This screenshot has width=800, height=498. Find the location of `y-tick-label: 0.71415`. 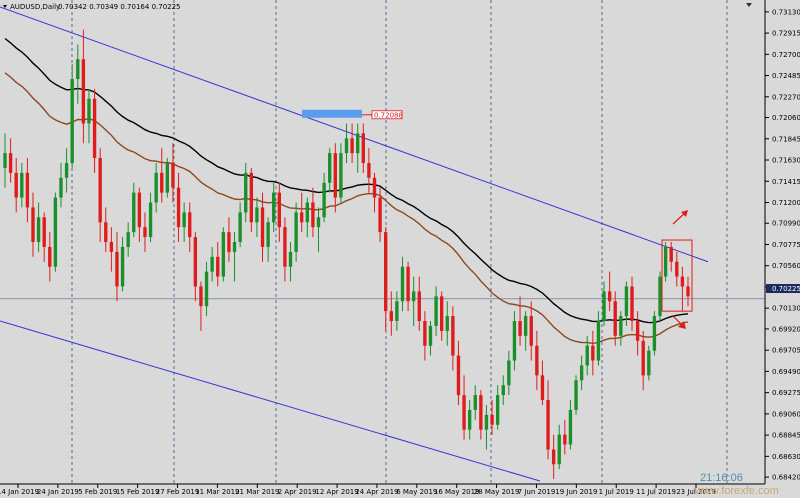

y-tick-label: 0.71415 is located at coordinates (786, 182).